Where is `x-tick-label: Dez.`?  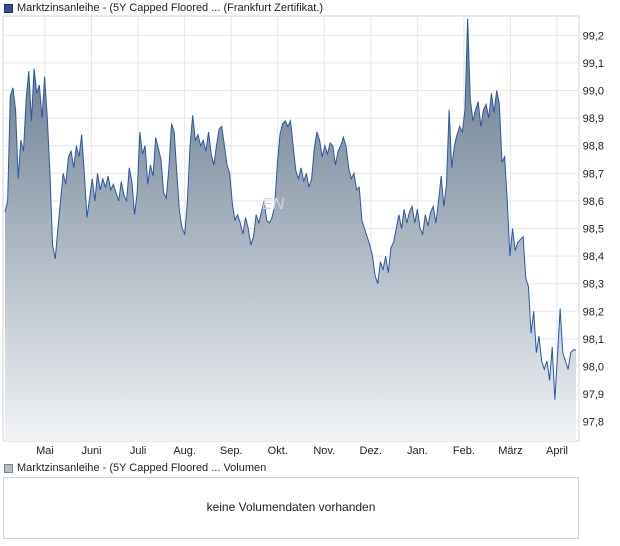
x-tick-label: Dez. is located at coordinates (371, 451).